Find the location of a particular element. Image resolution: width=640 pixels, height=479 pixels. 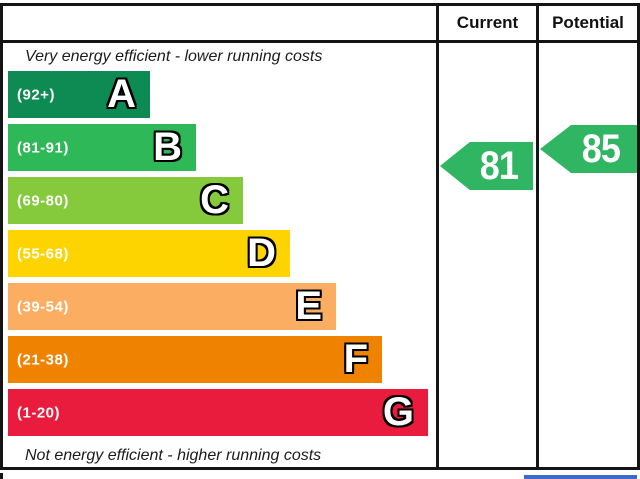

band-range-label: (81-91) is located at coordinates (43, 147).